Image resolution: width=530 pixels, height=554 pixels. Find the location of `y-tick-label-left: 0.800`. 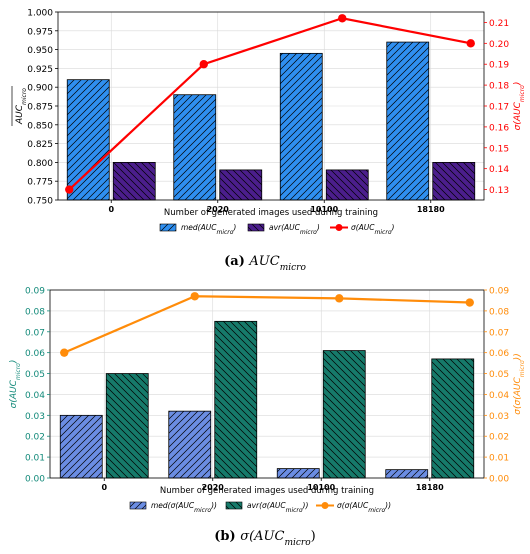

y-tick-label-left: 0.800 is located at coordinates (40, 164).